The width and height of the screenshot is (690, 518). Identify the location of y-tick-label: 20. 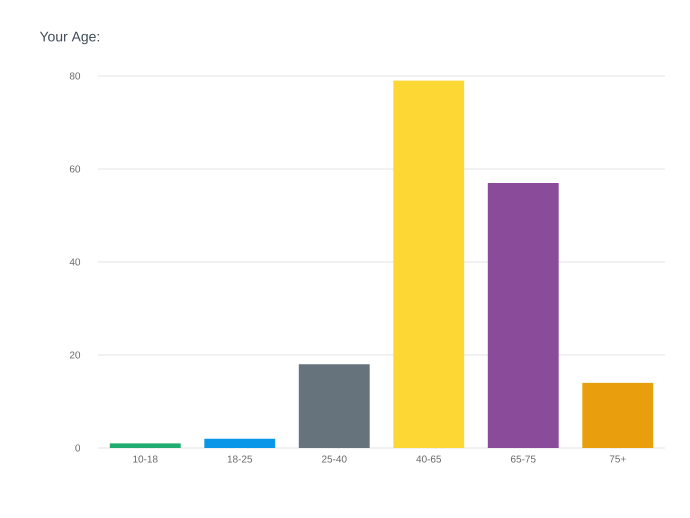
(75, 355).